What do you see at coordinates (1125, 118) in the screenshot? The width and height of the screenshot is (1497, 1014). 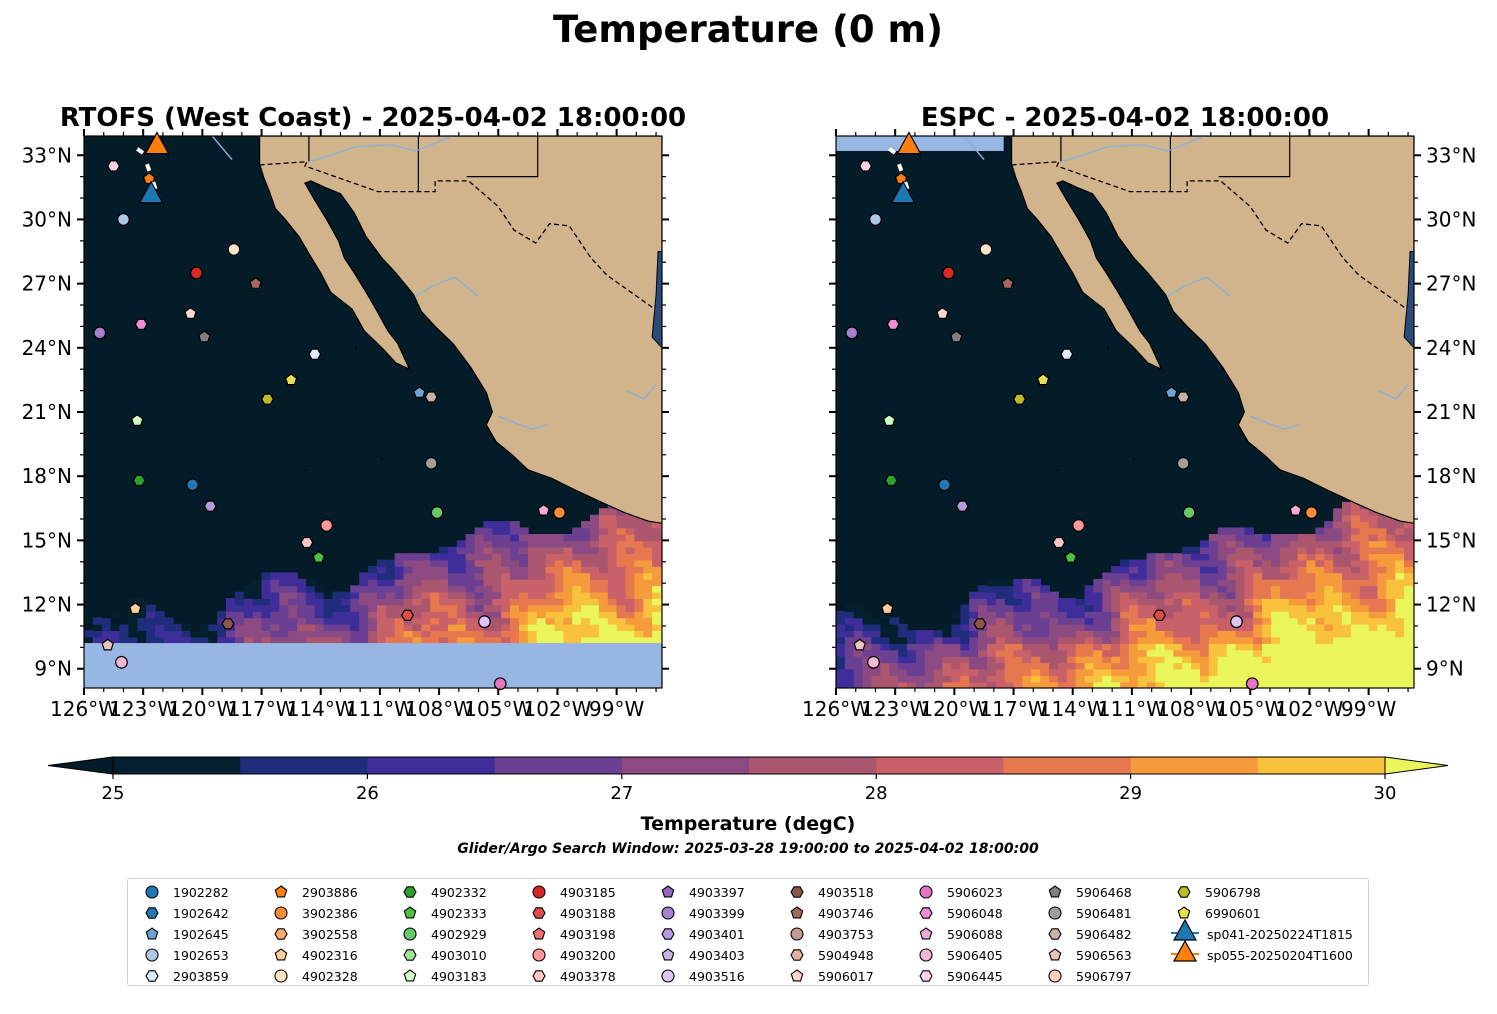 I see `panel-title-espc: ESPC - 2025-04-02 18:00:00` at bounding box center [1125, 118].